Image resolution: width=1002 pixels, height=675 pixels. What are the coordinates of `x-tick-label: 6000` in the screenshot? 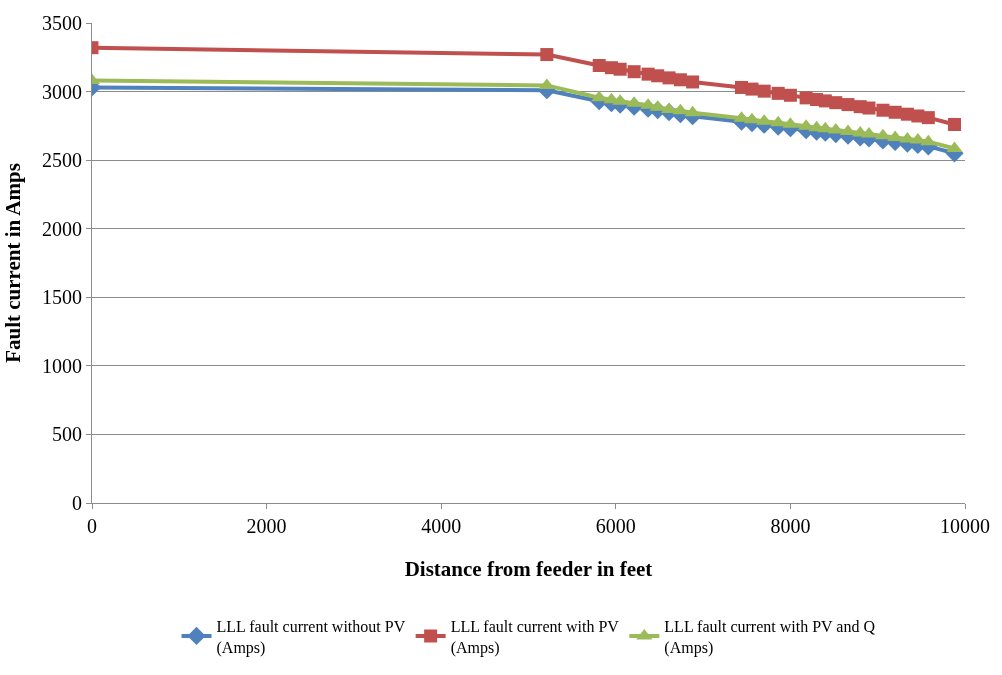 It's located at (615, 526).